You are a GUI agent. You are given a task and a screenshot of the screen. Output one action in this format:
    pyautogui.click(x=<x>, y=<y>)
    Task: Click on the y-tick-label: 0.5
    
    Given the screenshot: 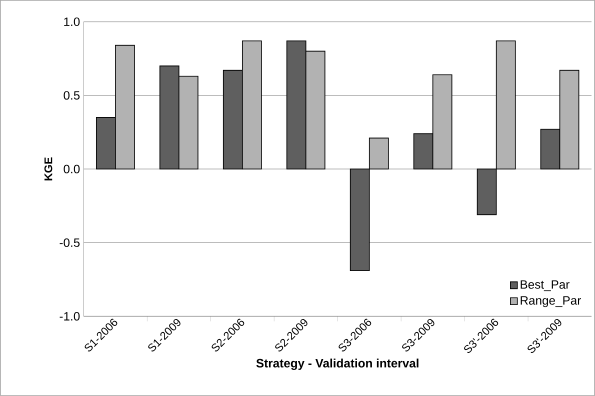 What is the action you would take?
    pyautogui.click(x=72, y=95)
    